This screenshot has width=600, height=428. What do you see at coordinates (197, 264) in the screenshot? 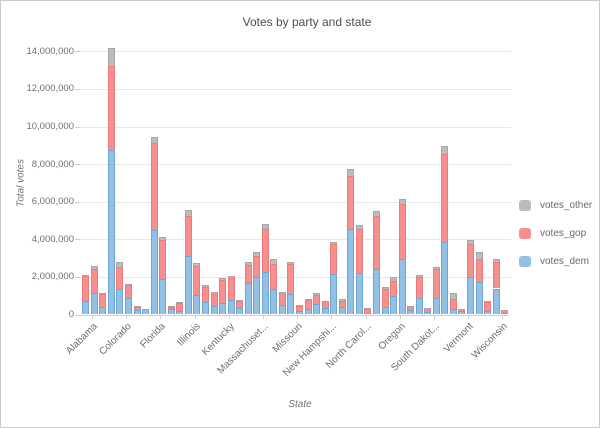
I see `bar-segment-votes_other-Indiana` at bounding box center [197, 264].